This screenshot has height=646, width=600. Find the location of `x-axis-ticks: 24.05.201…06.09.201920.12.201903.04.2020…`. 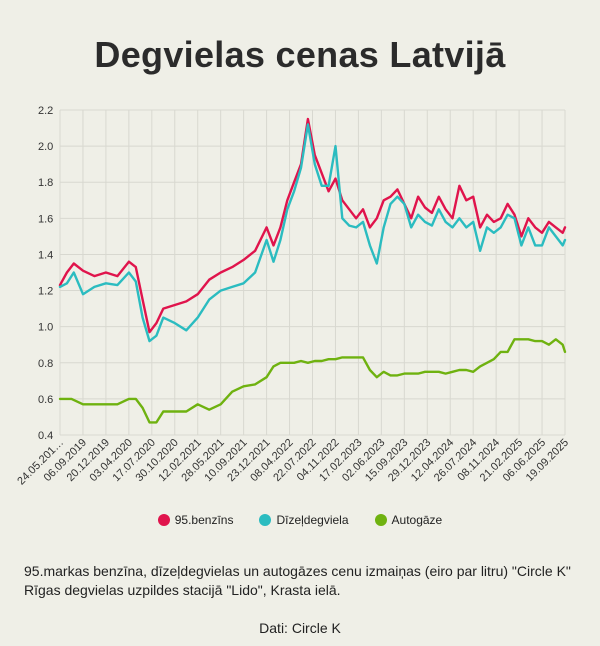

x-axis-ticks: 24.05.201…06.09.201920.12.201903.04.2020… is located at coordinates (293, 462).